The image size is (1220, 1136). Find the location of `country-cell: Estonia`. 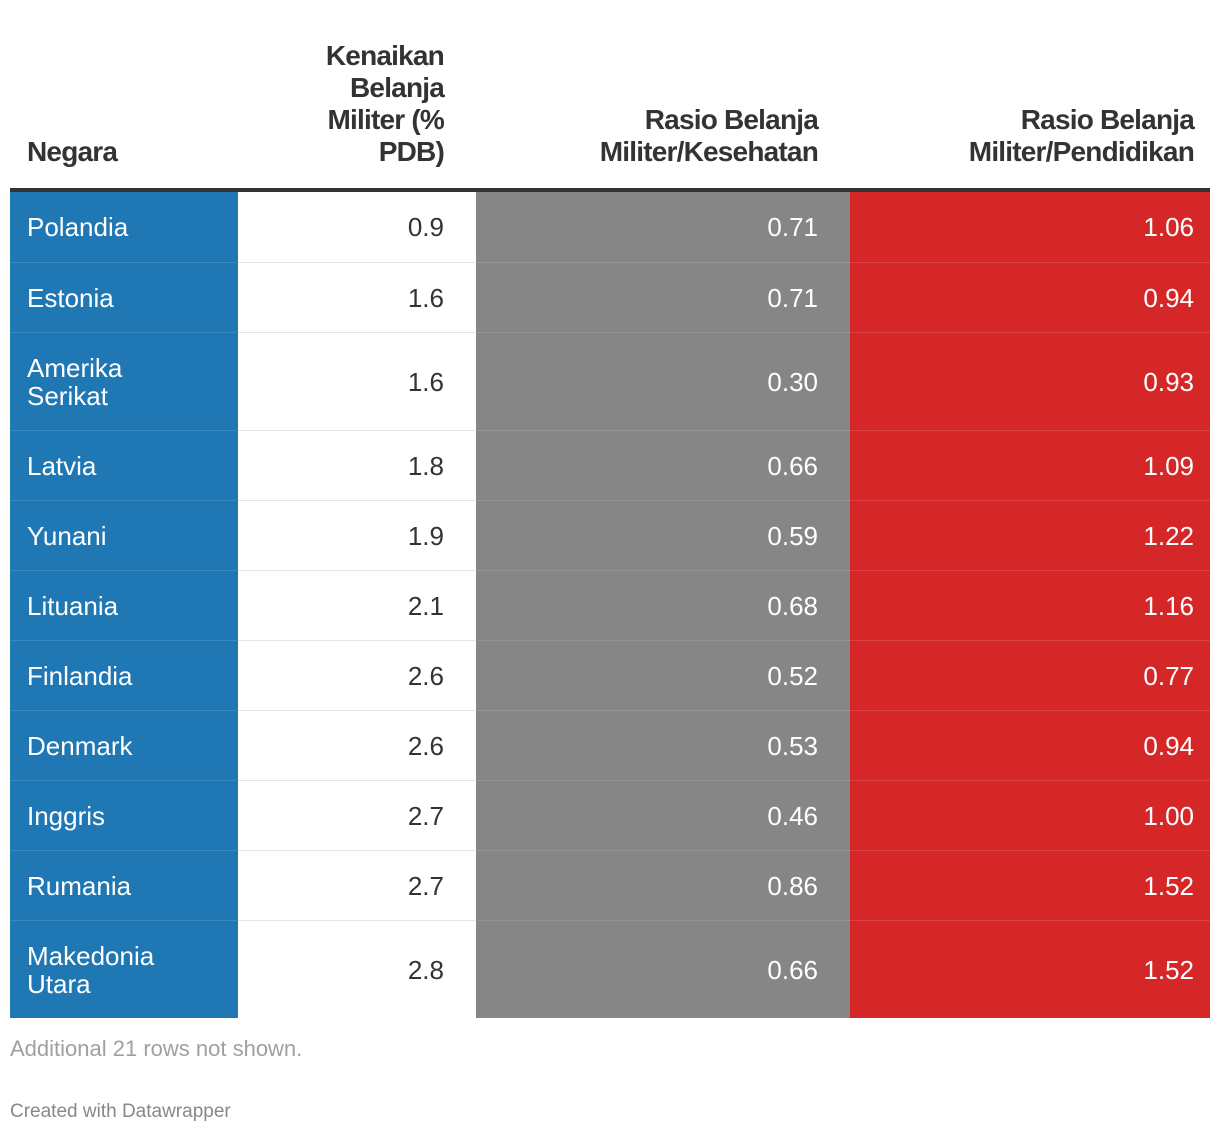

country-cell: Estonia is located at coordinates (124, 297).